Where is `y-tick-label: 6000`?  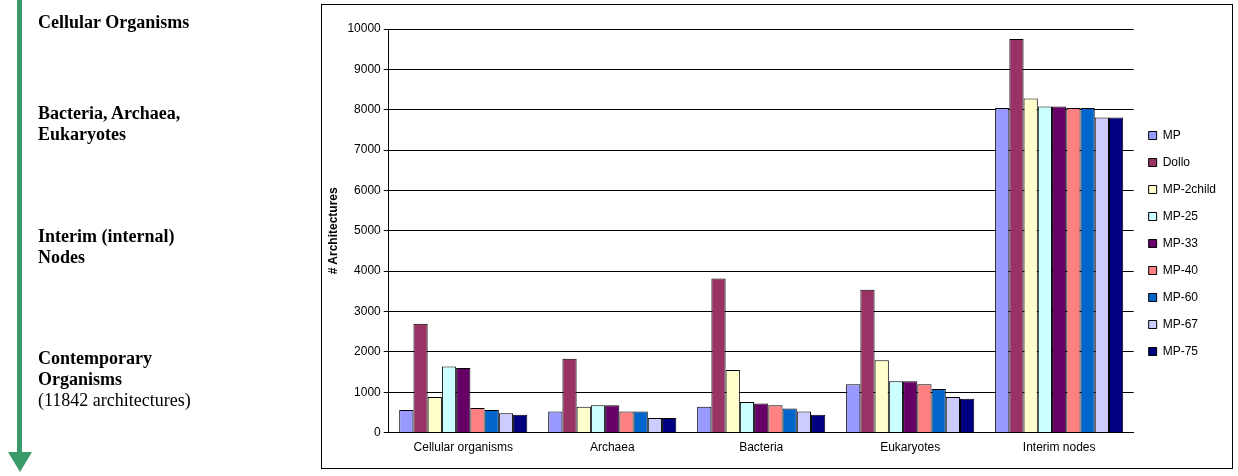 y-tick-label: 6000 is located at coordinates (368, 189).